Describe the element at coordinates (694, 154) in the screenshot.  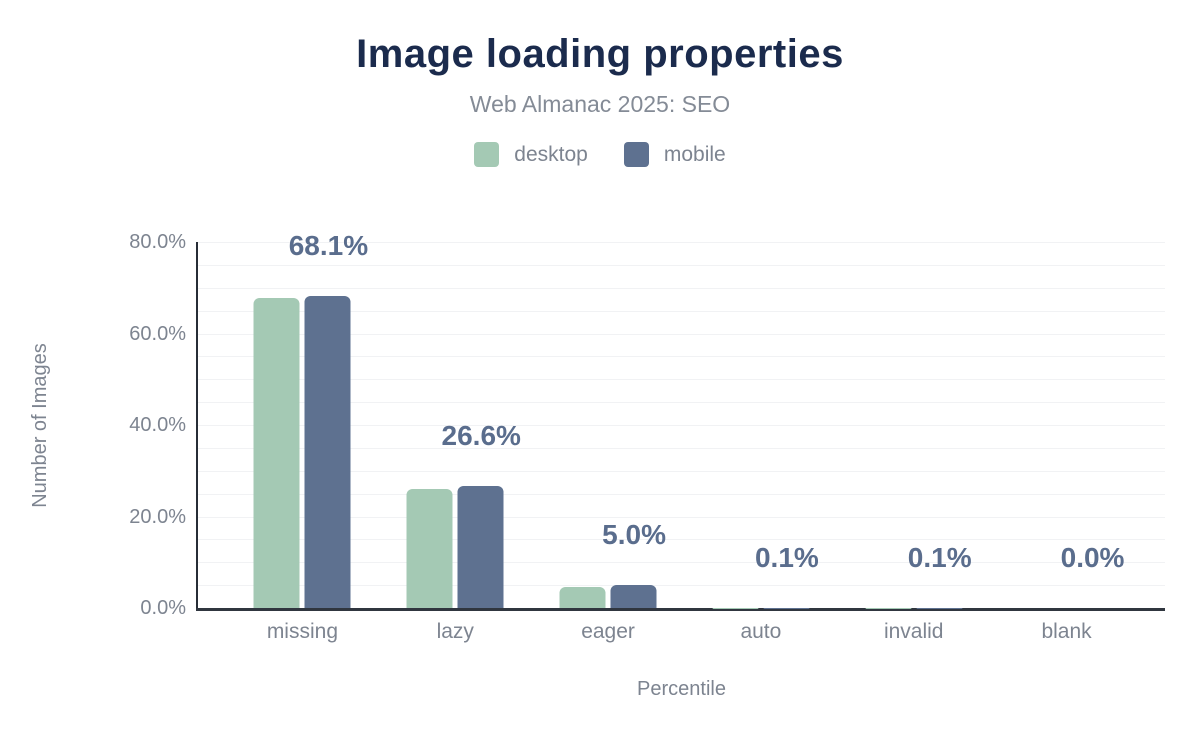
I see `legend-label-mobile: mobile` at that location.